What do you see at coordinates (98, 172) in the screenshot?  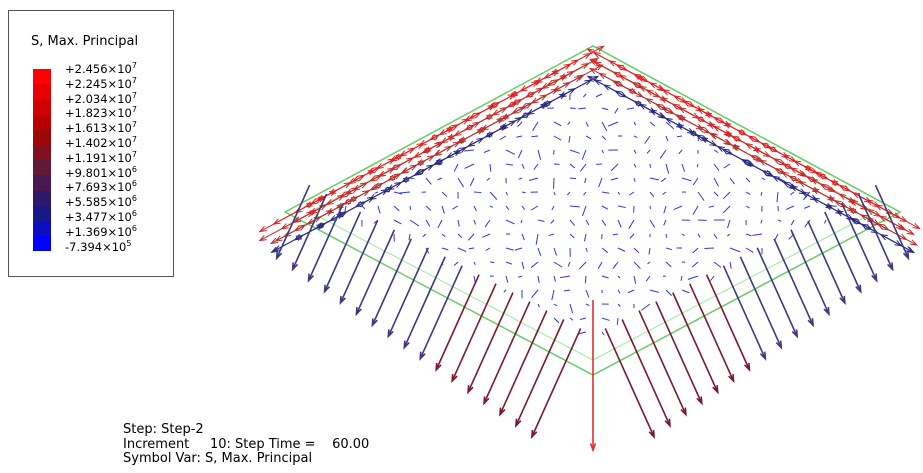 I see `label-mantissa: +9.801×10` at bounding box center [98, 172].